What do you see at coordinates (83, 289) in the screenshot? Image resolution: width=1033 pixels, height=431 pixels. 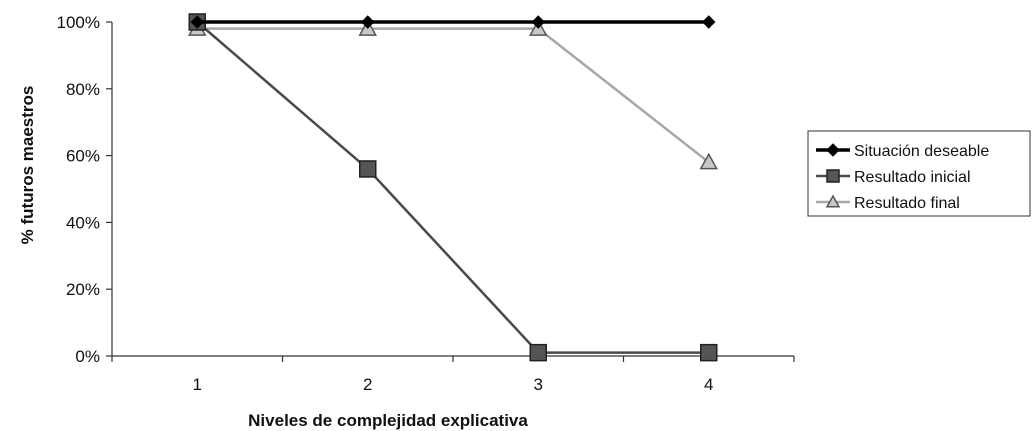 I see `y-tick-label: 20%` at bounding box center [83, 289].